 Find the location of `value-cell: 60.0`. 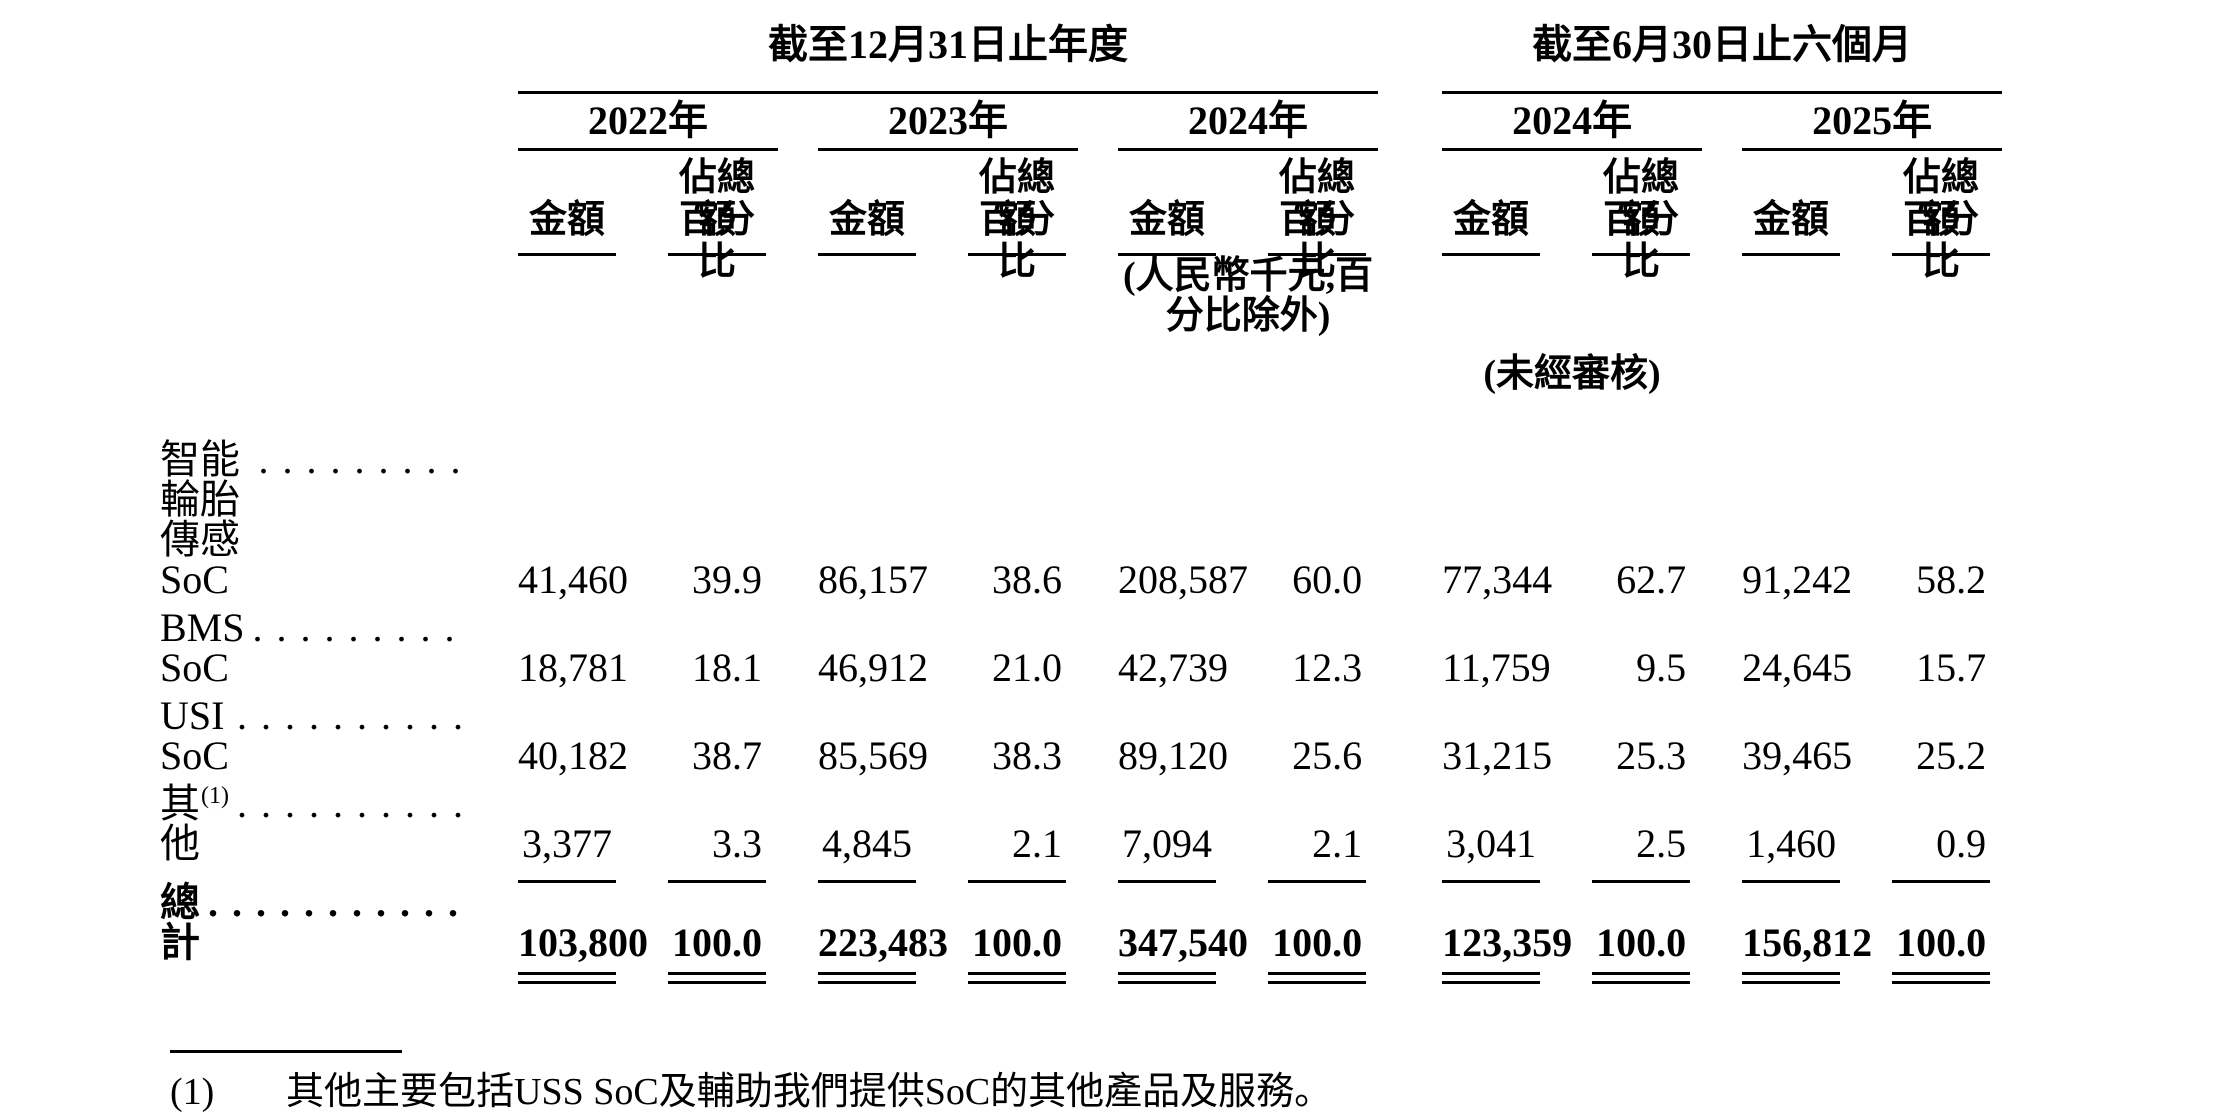

value-cell: 60.0 is located at coordinates (1331, 524).